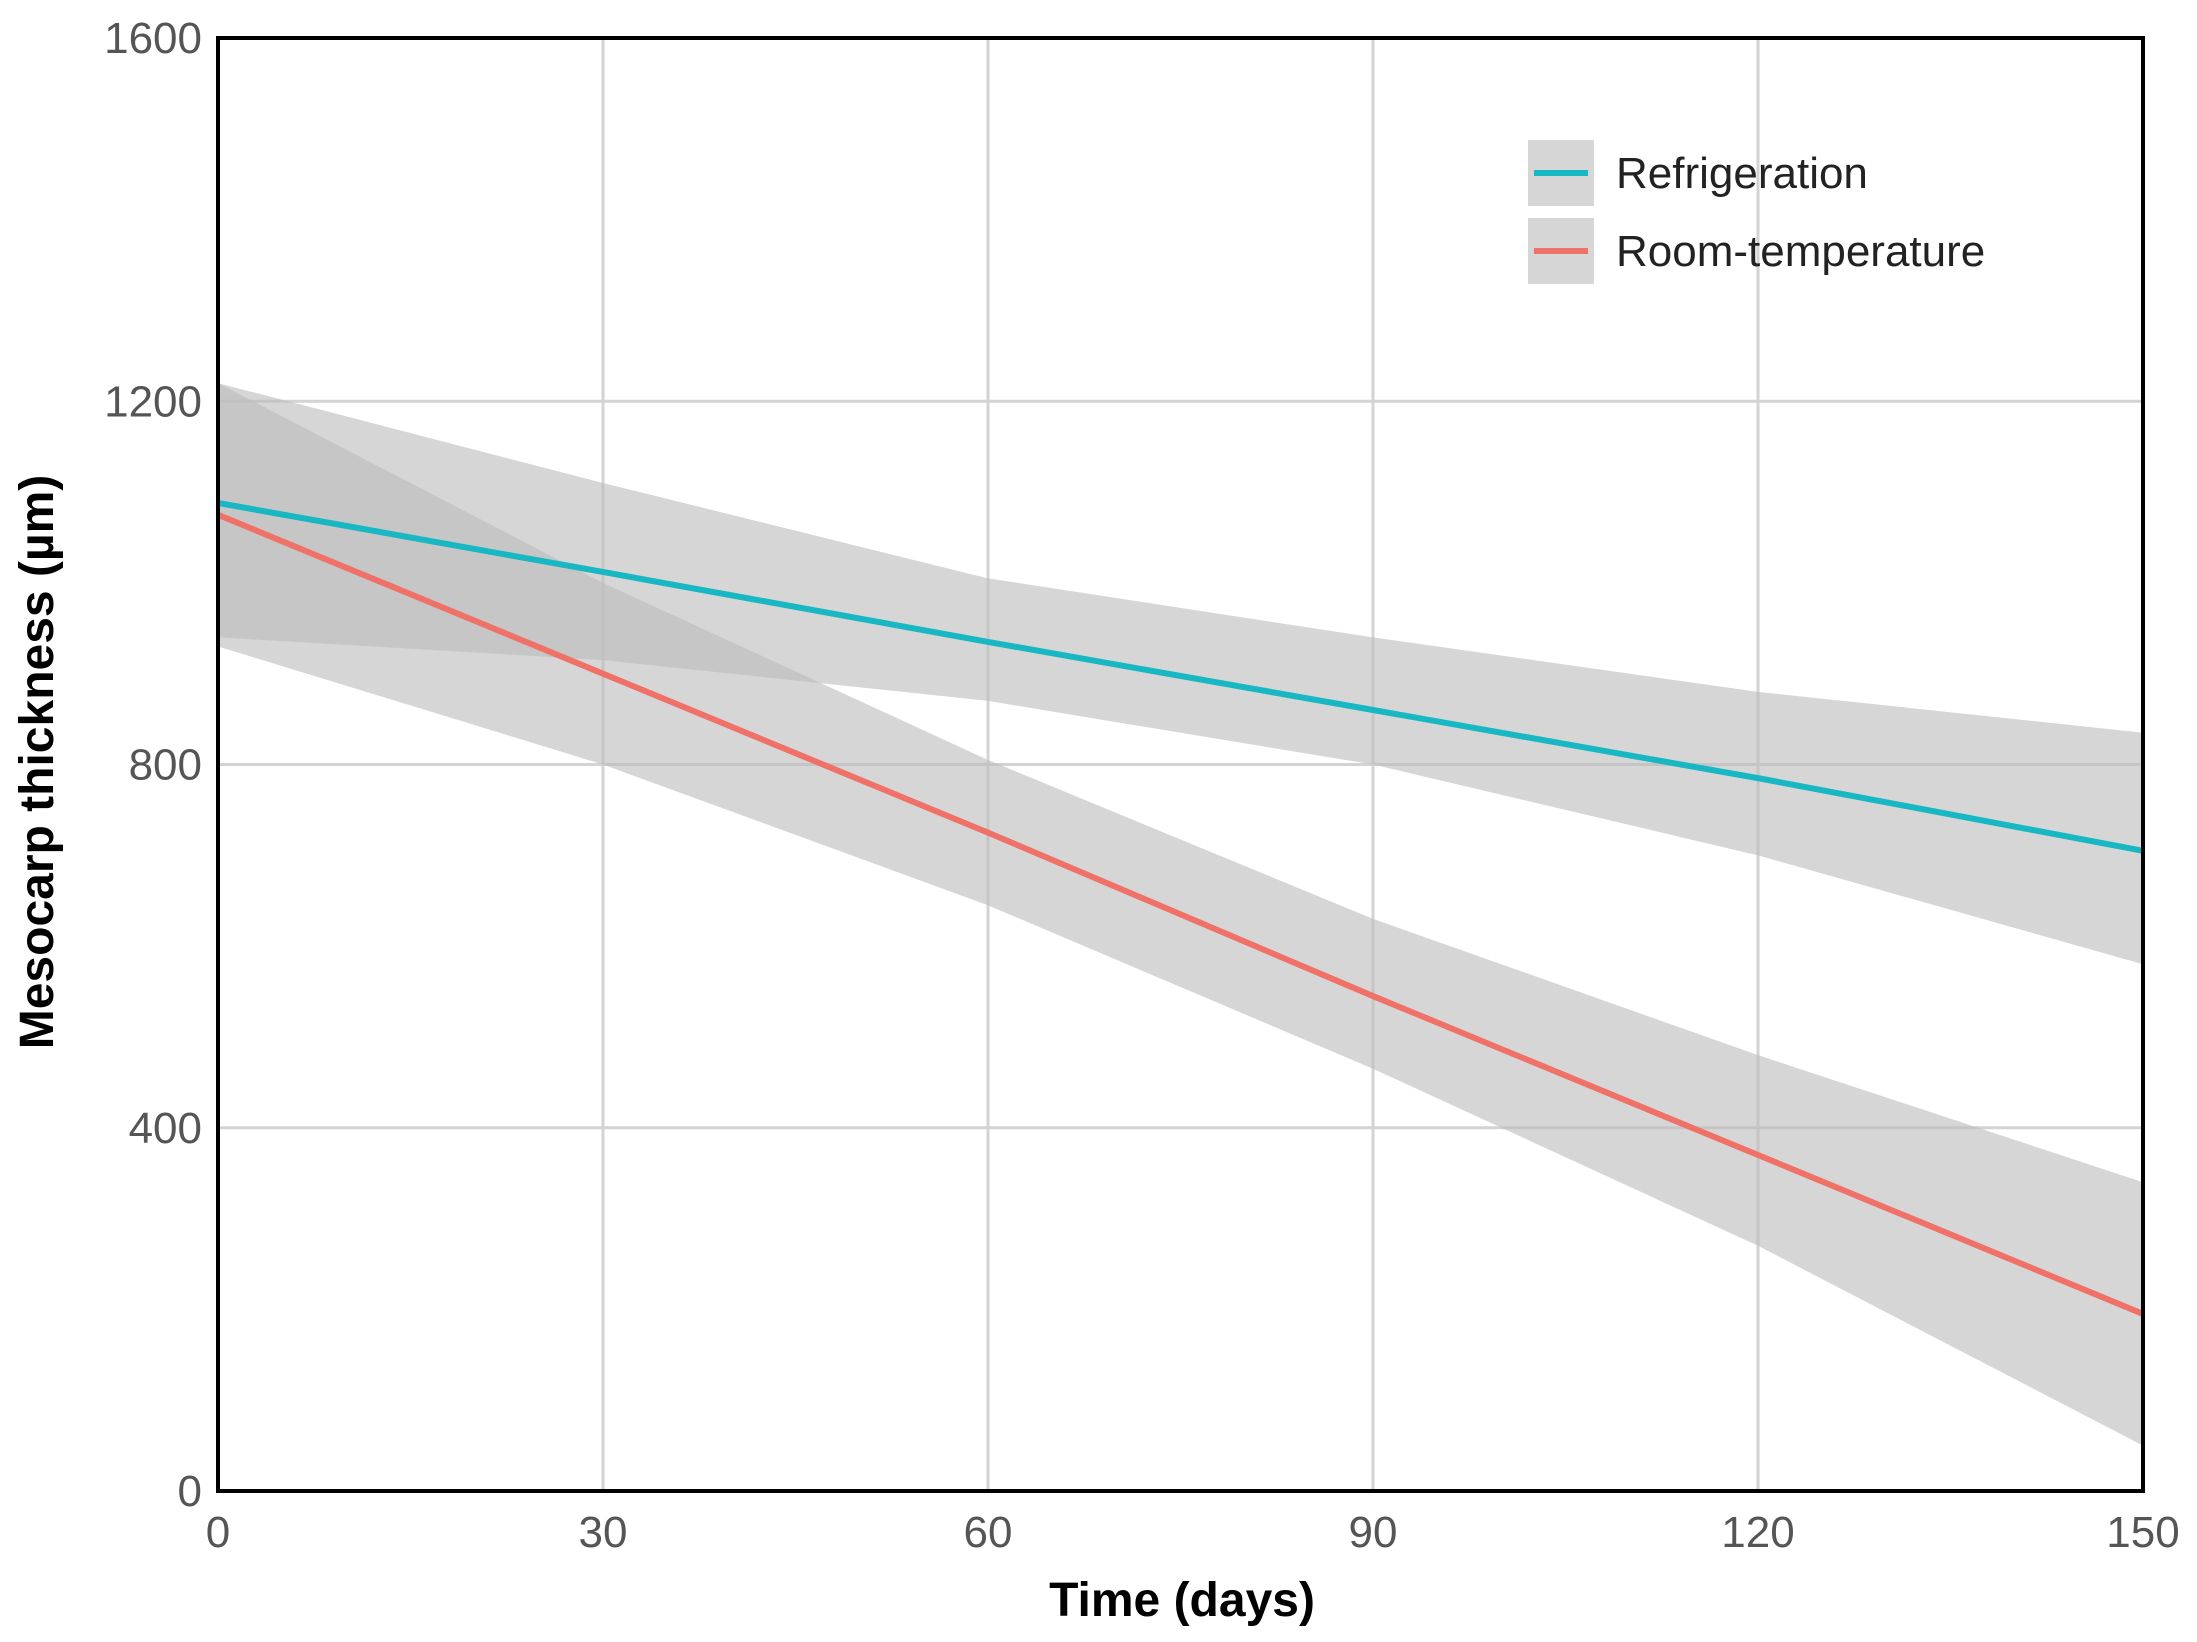 The height and width of the screenshot is (1642, 2197). What do you see at coordinates (1800, 251) in the screenshot?
I see `legend-label-room-temperature: Room-temperature` at bounding box center [1800, 251].